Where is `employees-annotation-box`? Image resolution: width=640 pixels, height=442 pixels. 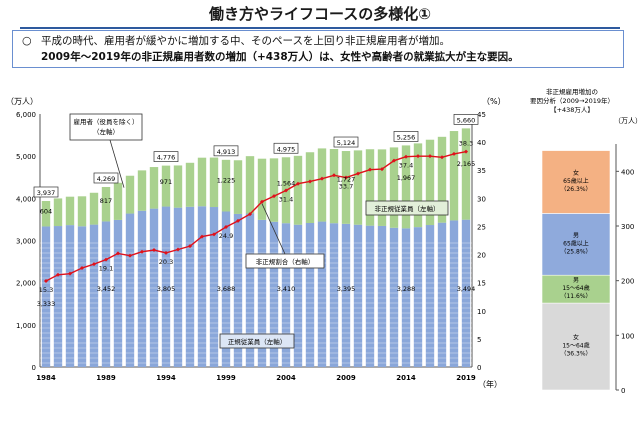
employees-annotation-box is located at coordinates (106, 127).